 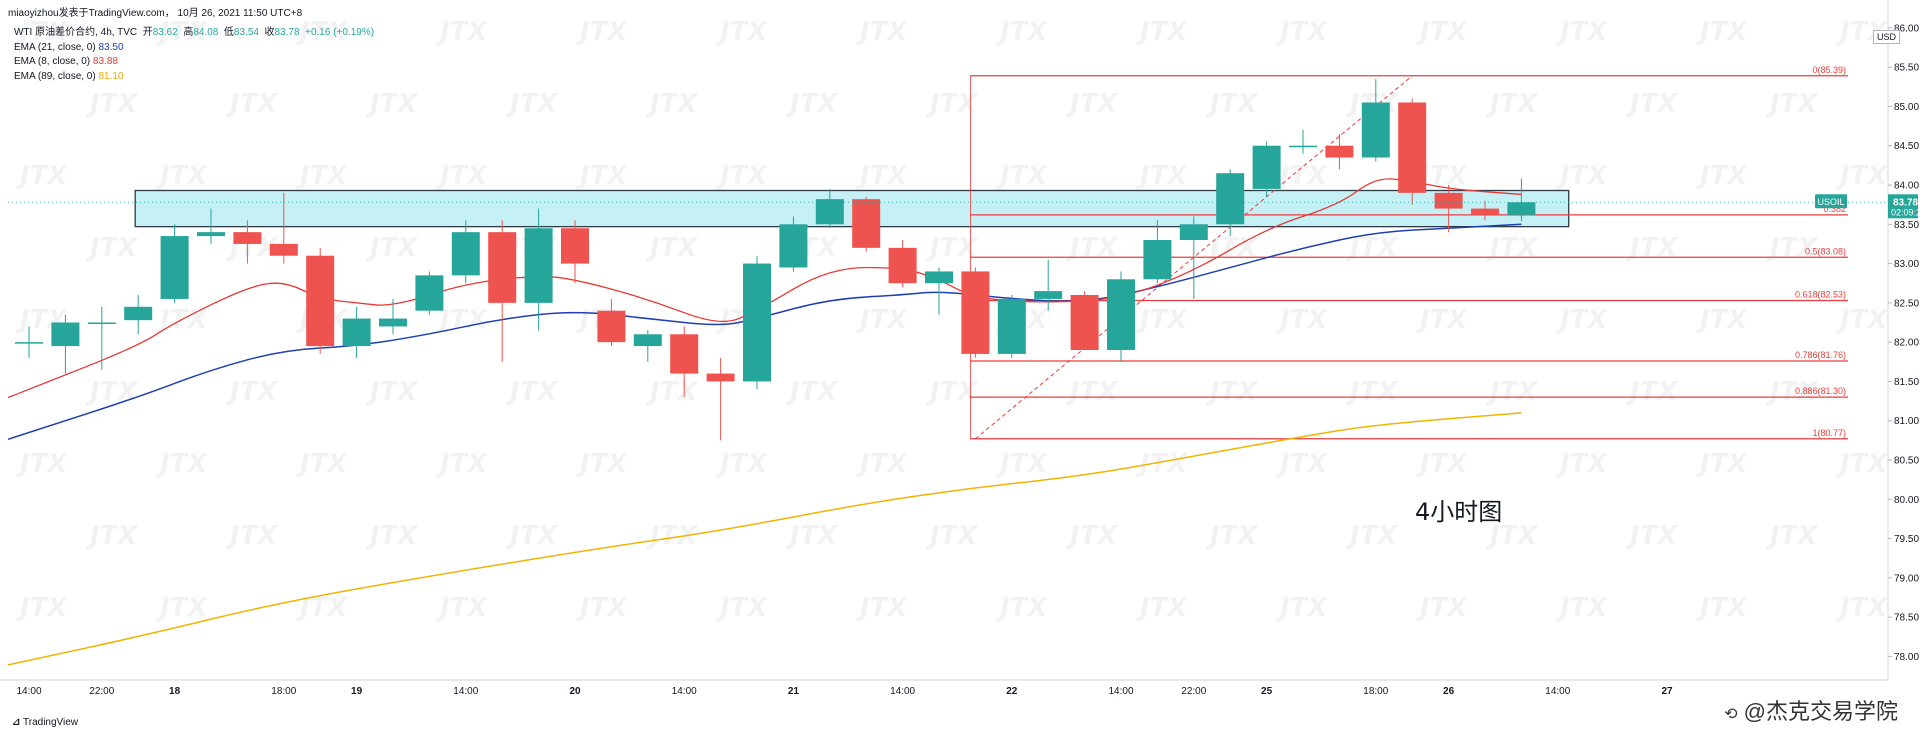 What do you see at coordinates (1906, 225) in the screenshot?
I see `price-tick-label: 83.50` at bounding box center [1906, 225].